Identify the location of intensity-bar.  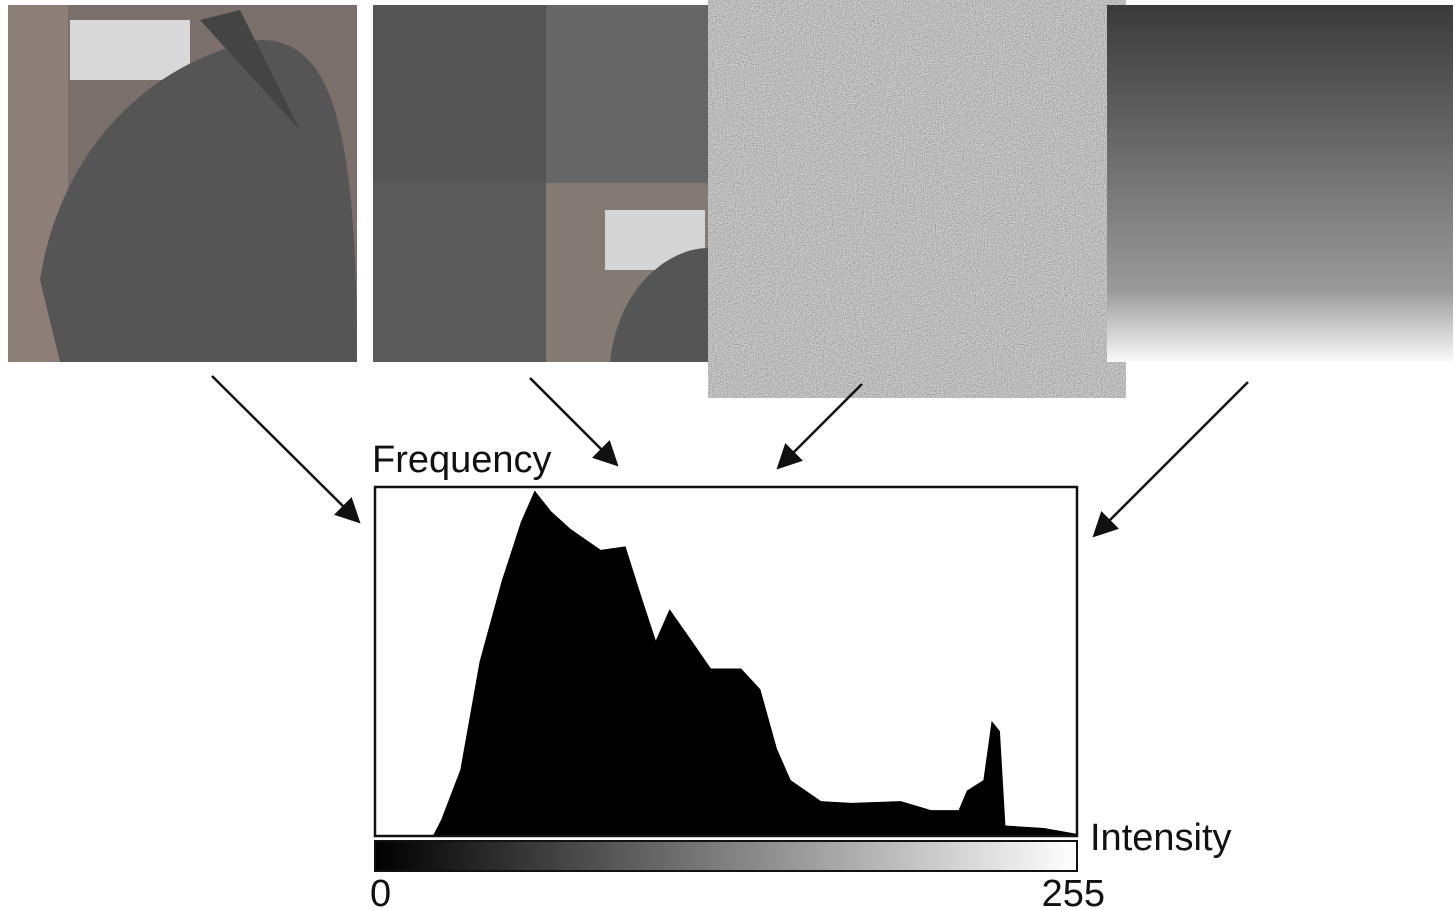
(726, 856).